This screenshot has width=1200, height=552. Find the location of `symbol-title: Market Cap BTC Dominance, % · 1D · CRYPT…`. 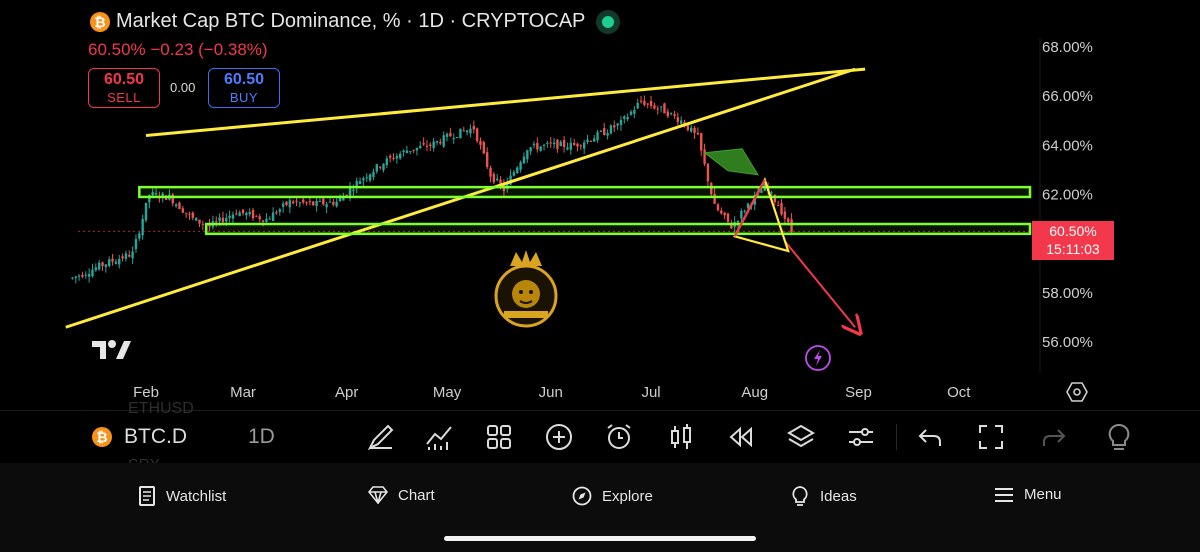

symbol-title: Market Cap BTC Dominance, % · 1D · CRYPT… is located at coordinates (351, 21).